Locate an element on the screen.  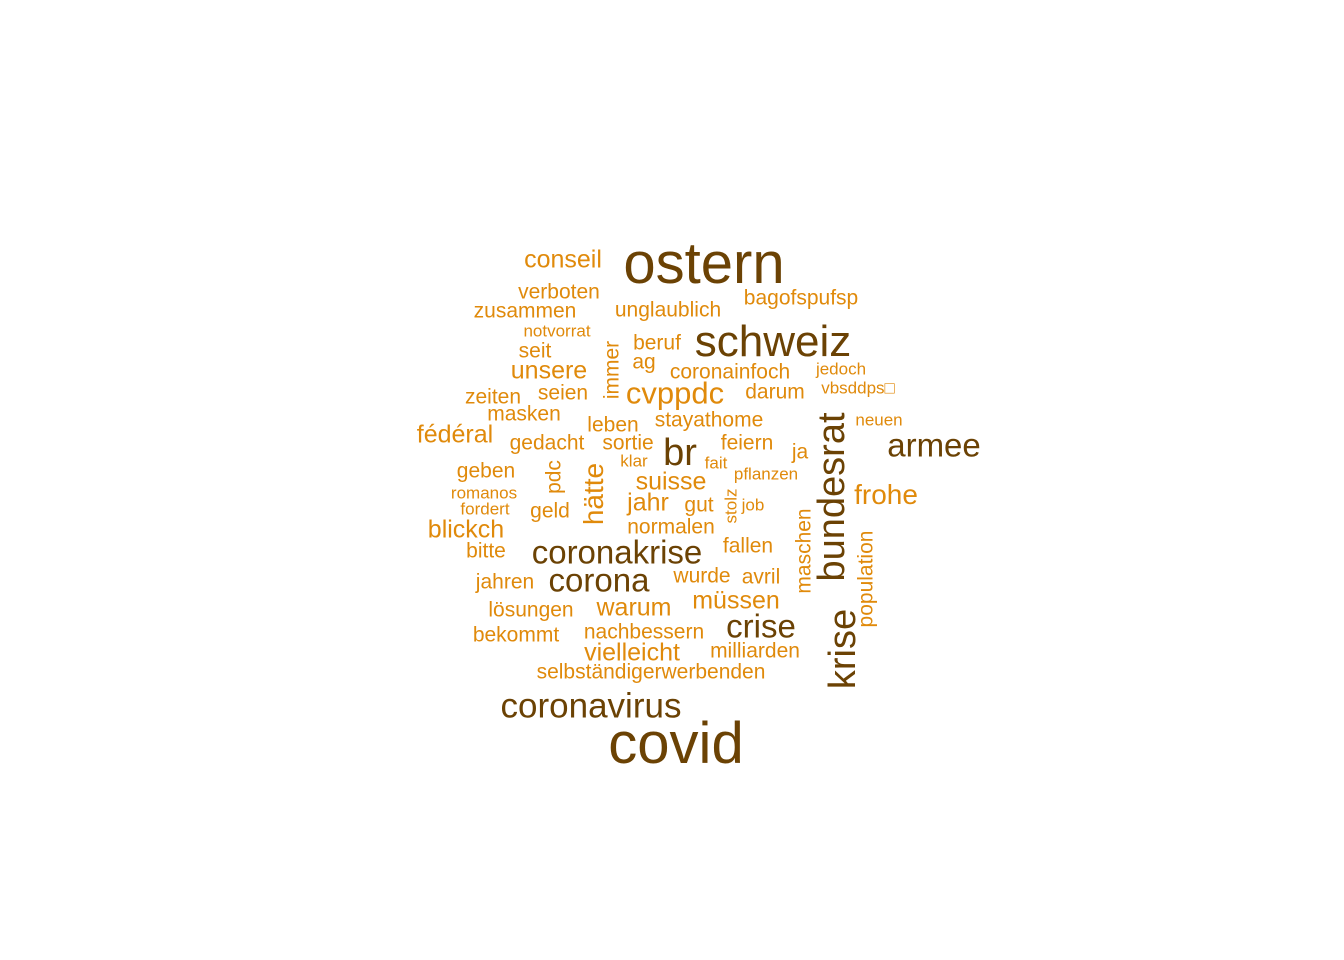
word-ja: ja is located at coordinates (800, 452).